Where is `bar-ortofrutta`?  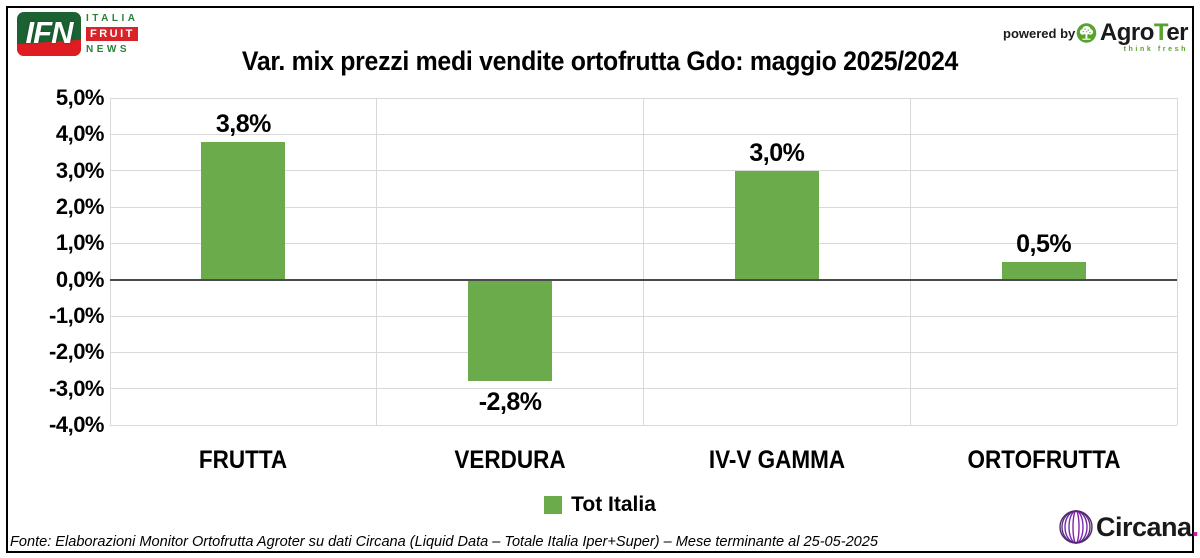
bar-ortofrutta is located at coordinates (1043, 270).